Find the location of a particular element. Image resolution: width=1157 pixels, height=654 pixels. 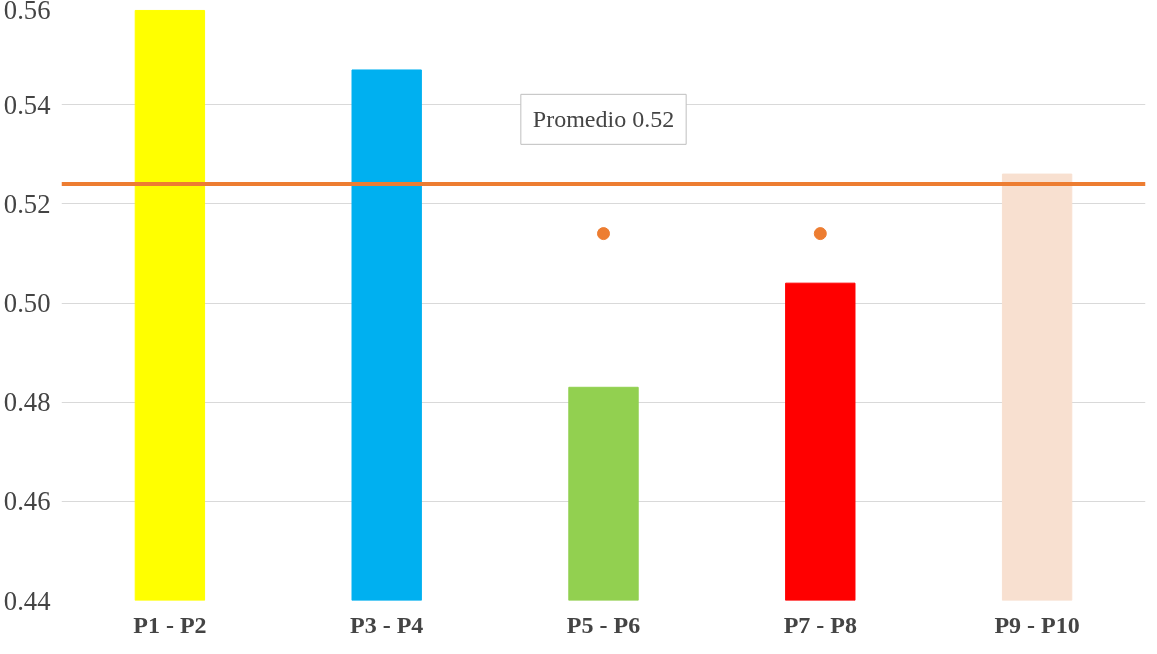

x-tick-label: P7 - P8 is located at coordinates (820, 624).